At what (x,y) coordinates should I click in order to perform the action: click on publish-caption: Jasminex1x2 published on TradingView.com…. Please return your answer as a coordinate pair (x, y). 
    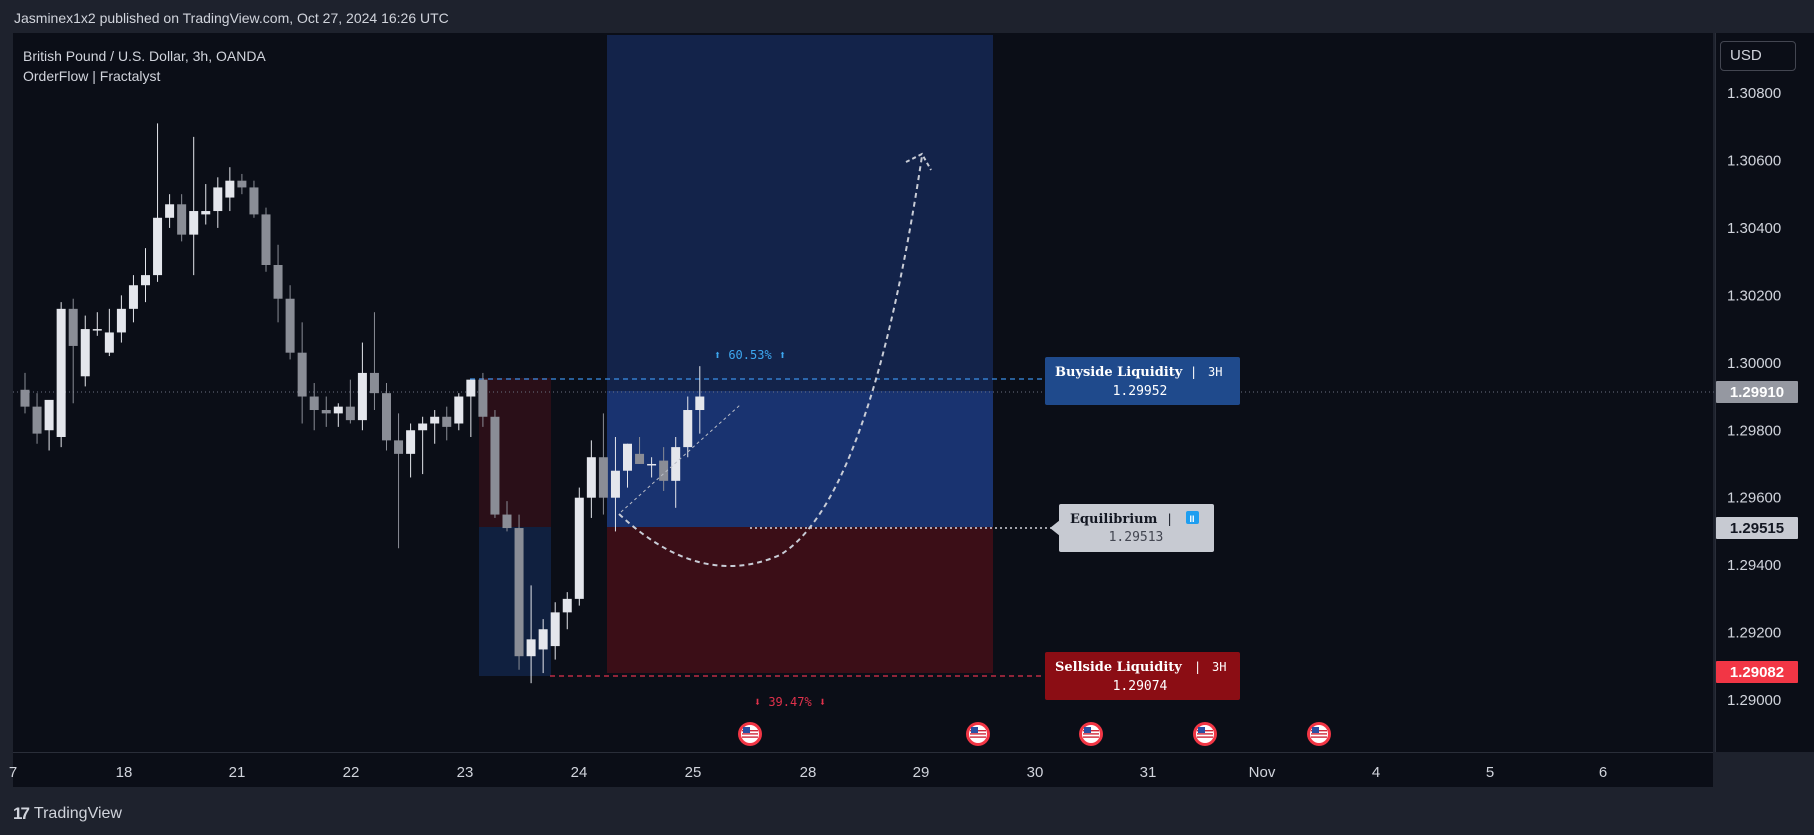
    Looking at the image, I should click on (231, 18).